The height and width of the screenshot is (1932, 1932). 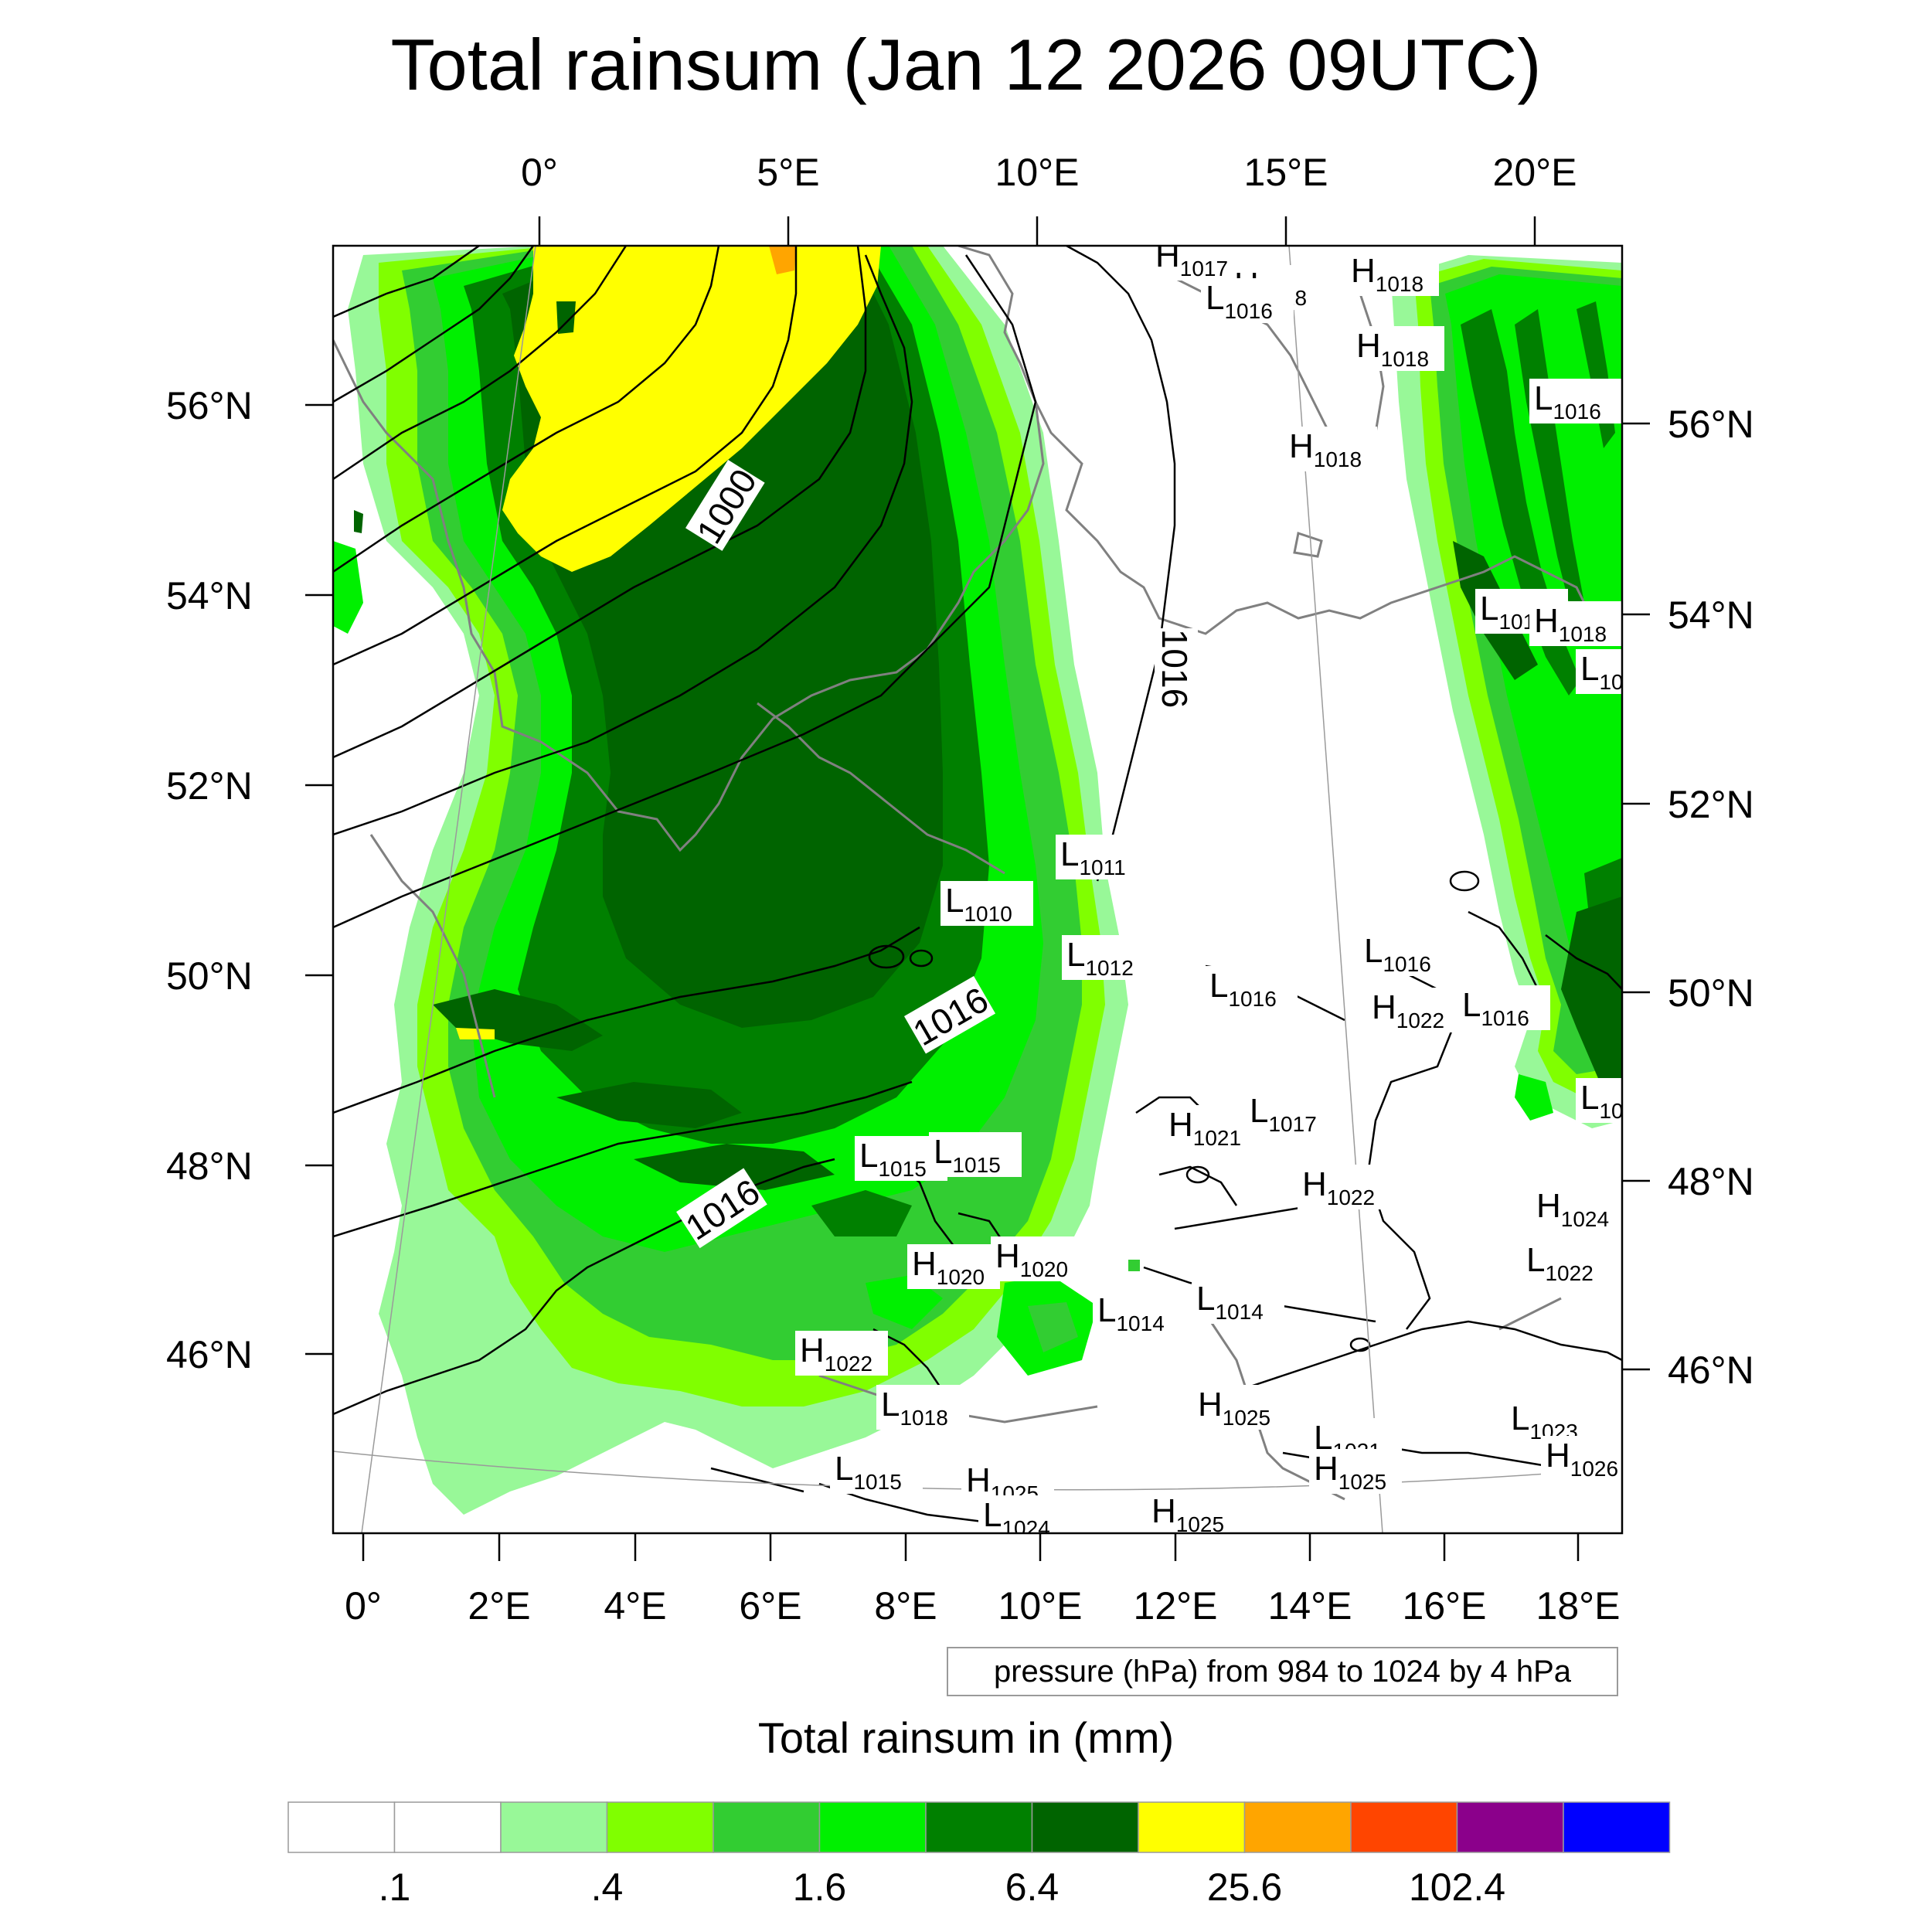 I want to click on right-lat-label: 50°N, so click(x=1711, y=993).